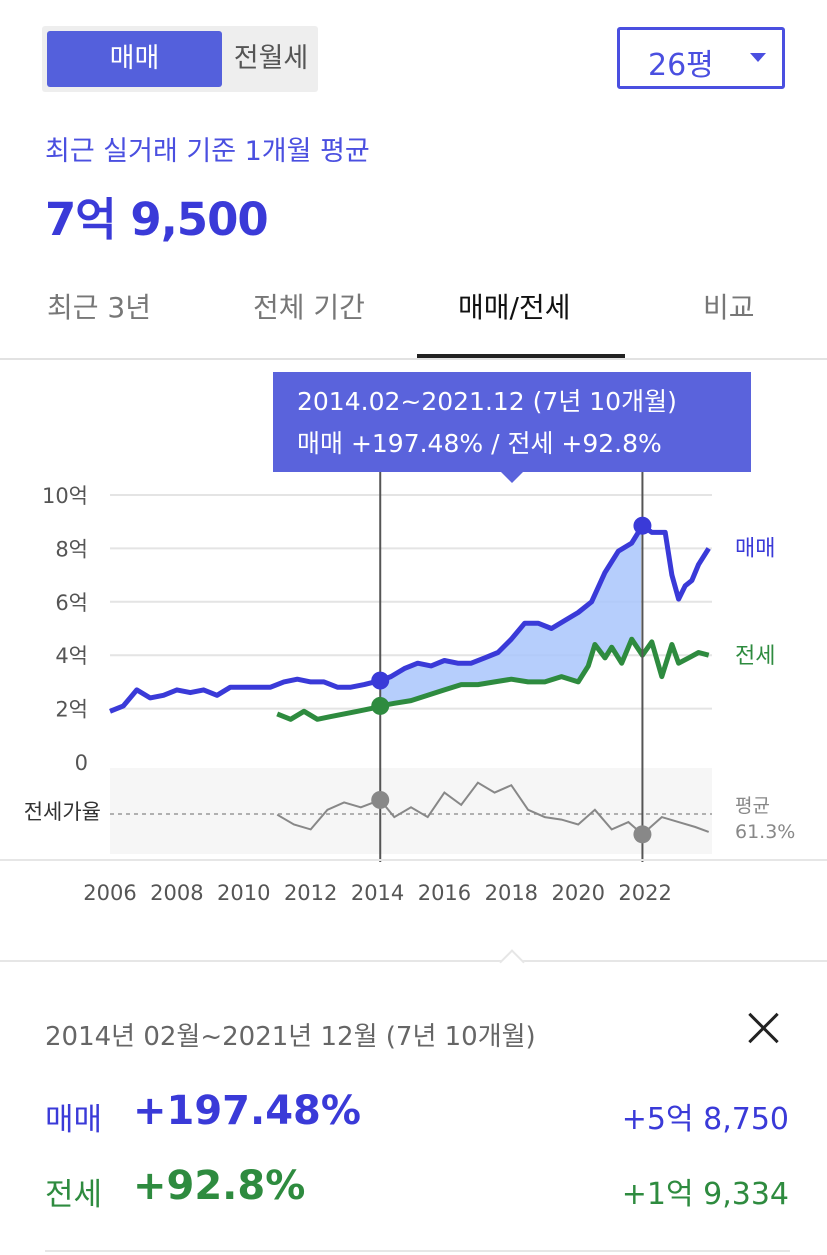 The width and height of the screenshot is (827, 1255). Describe the element at coordinates (755, 656) in the screenshot. I see `jeonse-series-label: 전세` at that location.